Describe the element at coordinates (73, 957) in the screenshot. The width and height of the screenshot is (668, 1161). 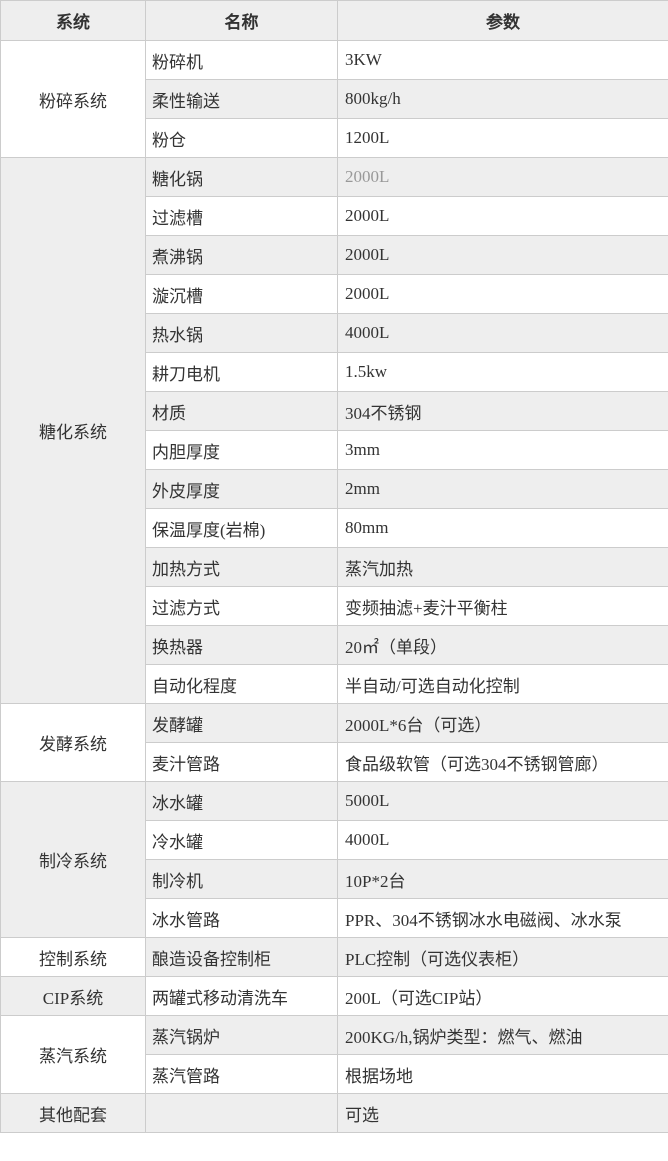
I see `system-cell: 控制系统` at that location.